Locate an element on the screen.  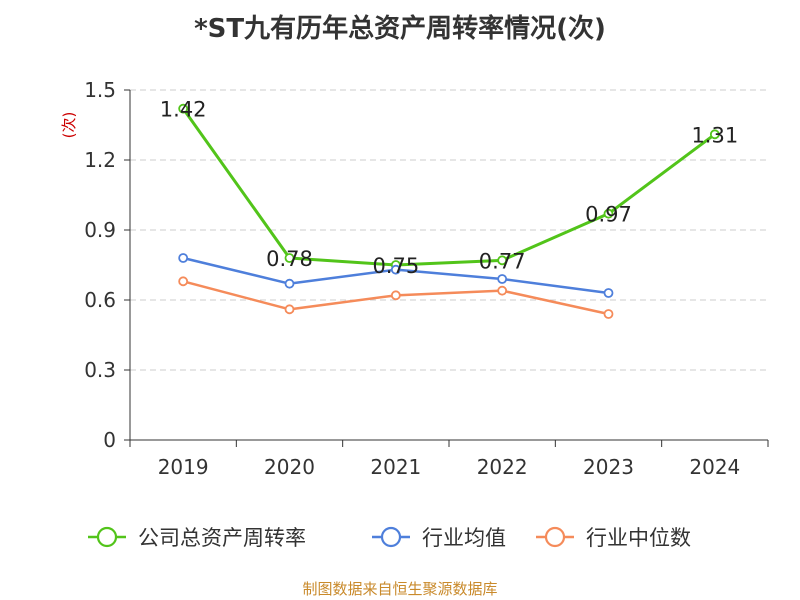
legend-item: 公司总资产周转率 is located at coordinates (197, 538).